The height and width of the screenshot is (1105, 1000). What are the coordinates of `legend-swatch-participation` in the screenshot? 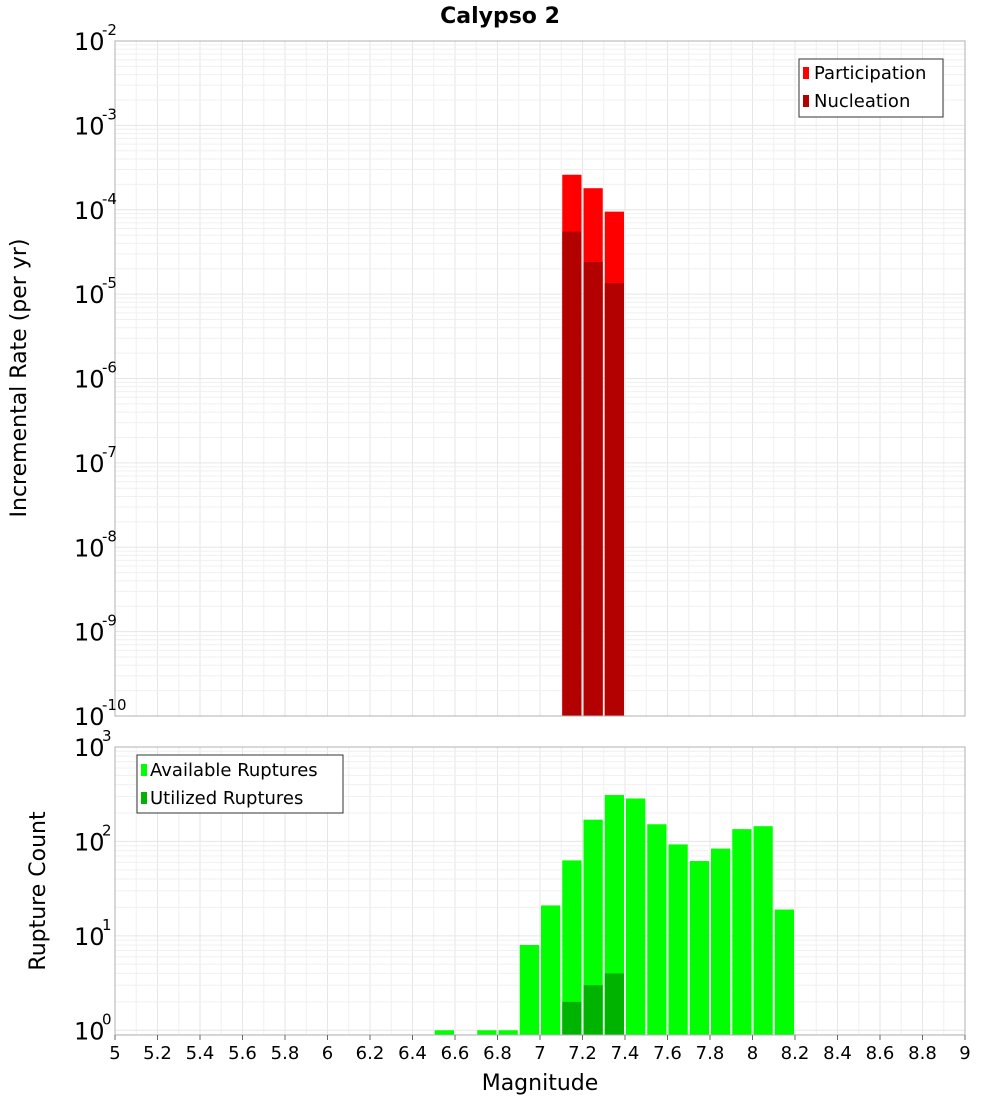 It's located at (806, 73).